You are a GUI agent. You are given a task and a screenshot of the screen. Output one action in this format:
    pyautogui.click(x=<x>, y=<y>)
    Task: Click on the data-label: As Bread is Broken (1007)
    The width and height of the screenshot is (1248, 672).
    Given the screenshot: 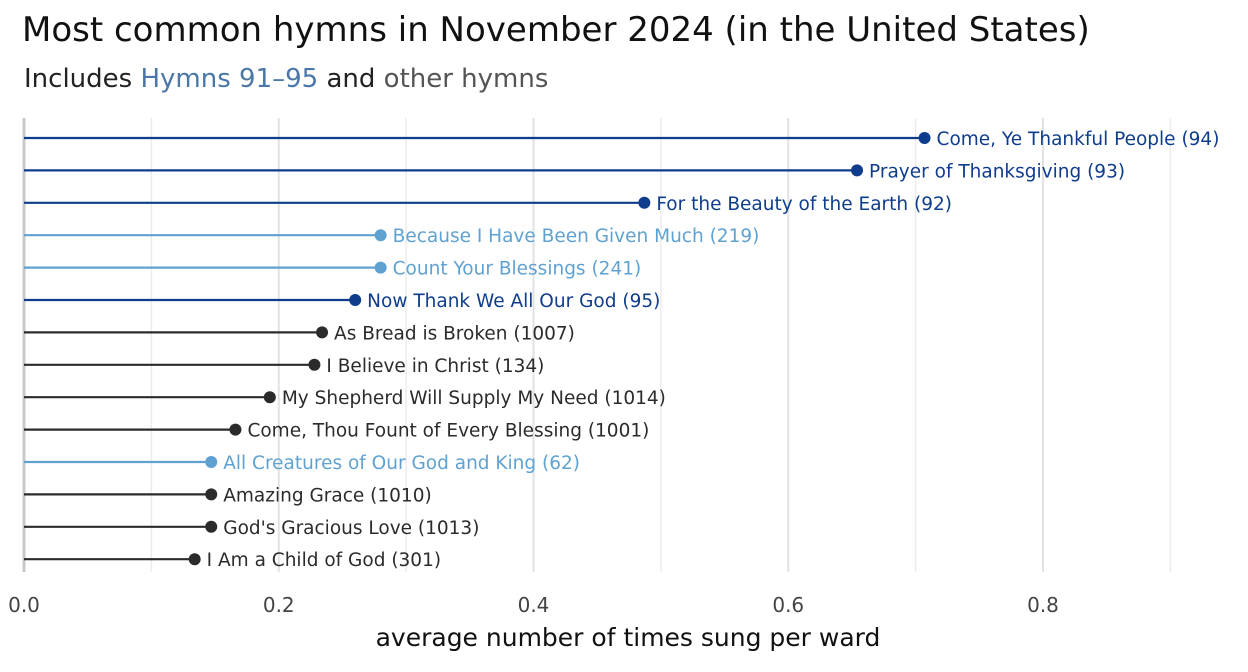 What is the action you would take?
    pyautogui.click(x=454, y=333)
    